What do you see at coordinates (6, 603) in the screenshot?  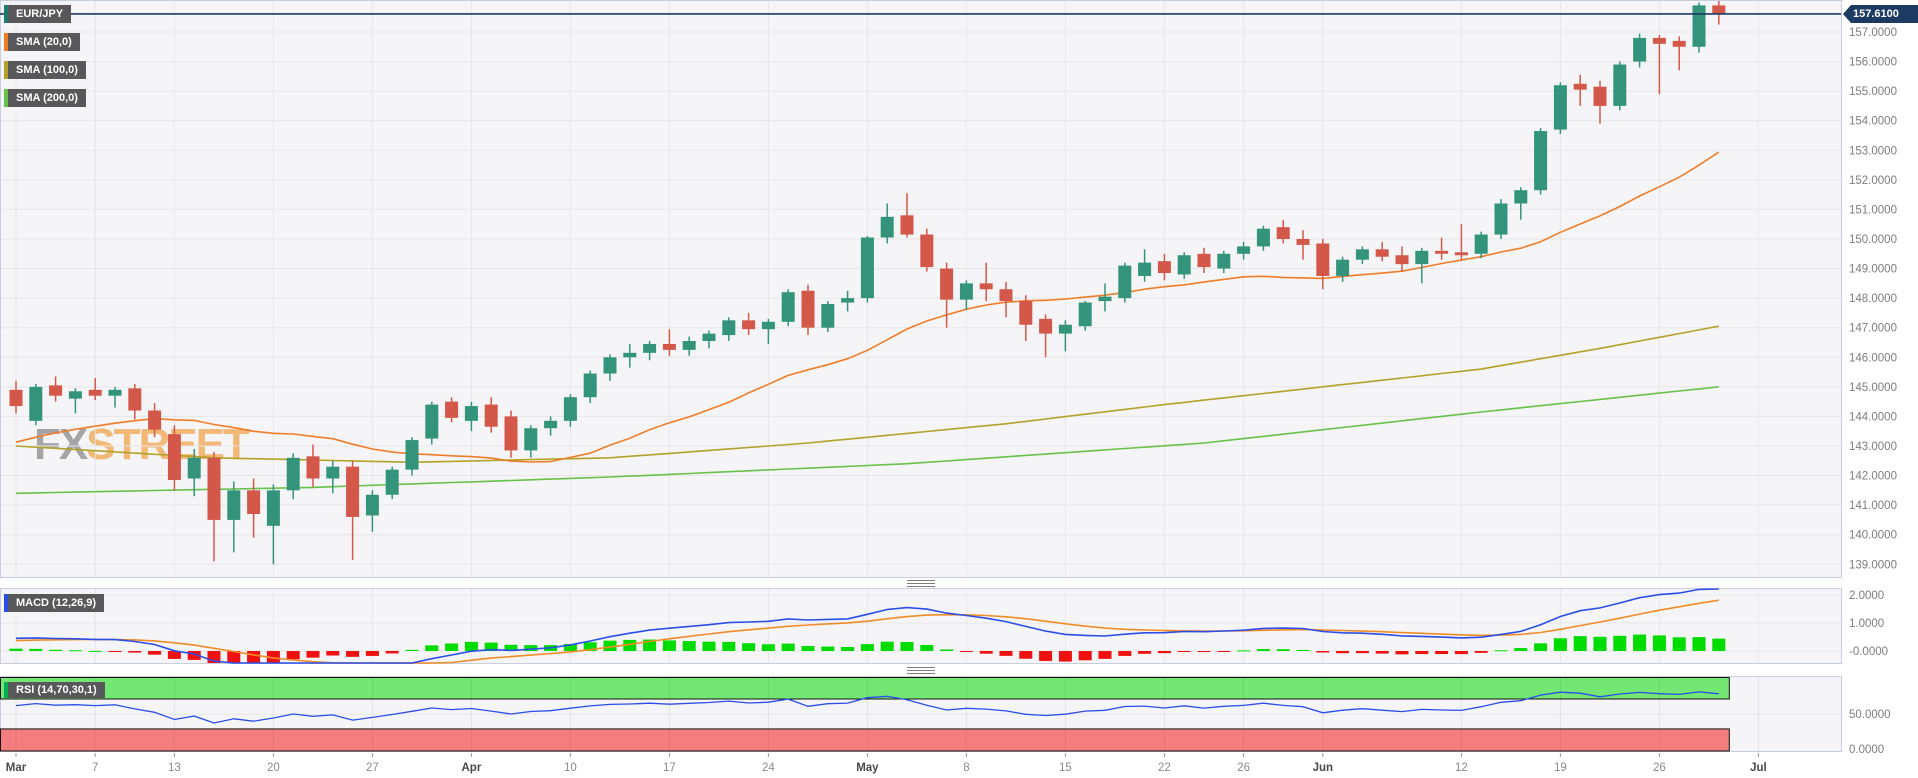 I see `macd-color-strip` at bounding box center [6, 603].